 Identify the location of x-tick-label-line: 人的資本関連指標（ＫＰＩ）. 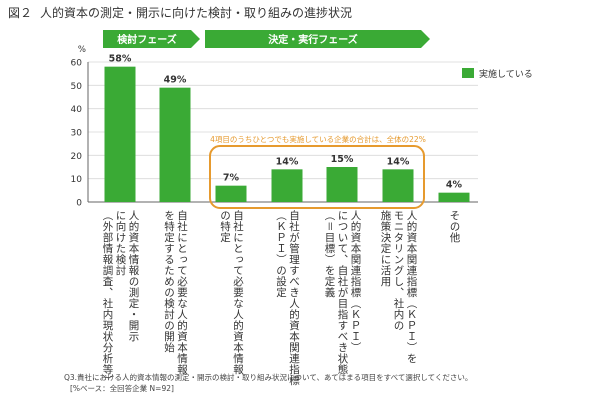
(355, 281).